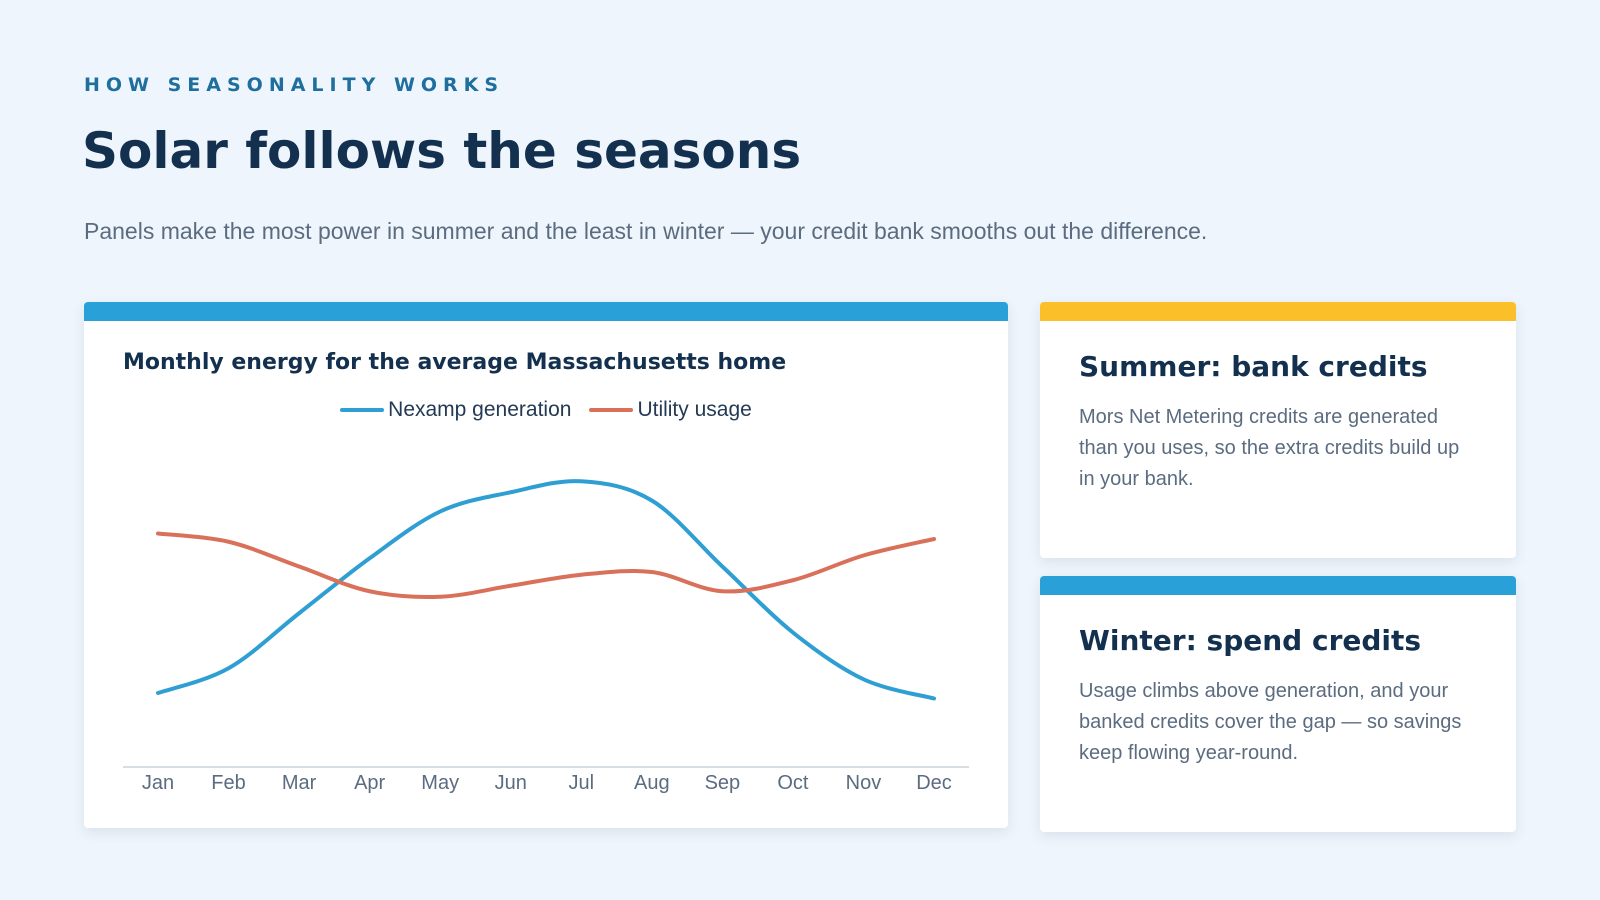  I want to click on page-title: Solar follows the seasons, so click(442, 151).